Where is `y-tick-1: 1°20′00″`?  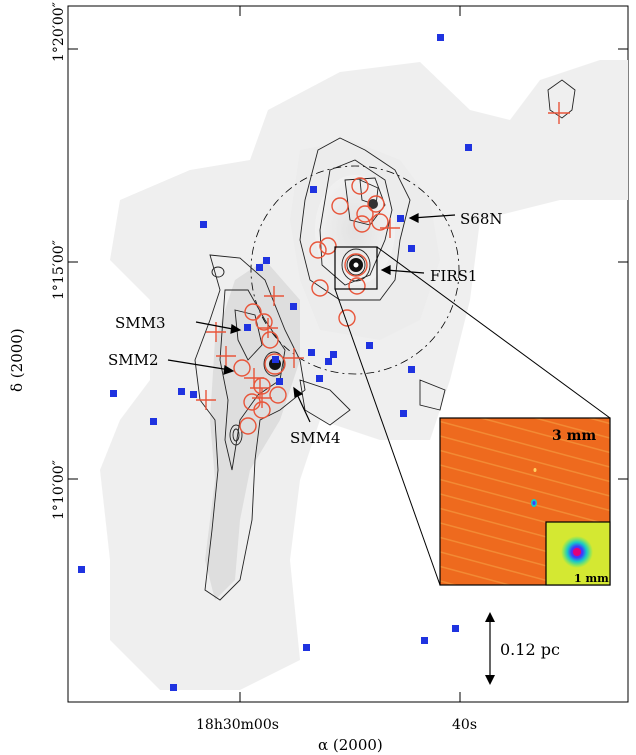
y-tick-1: 1°20′00″ is located at coordinates (59, 32).